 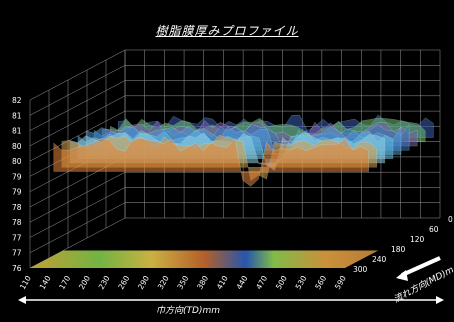 What do you see at coordinates (17, 268) in the screenshot?
I see `z-tick-label: 76` at bounding box center [17, 268].